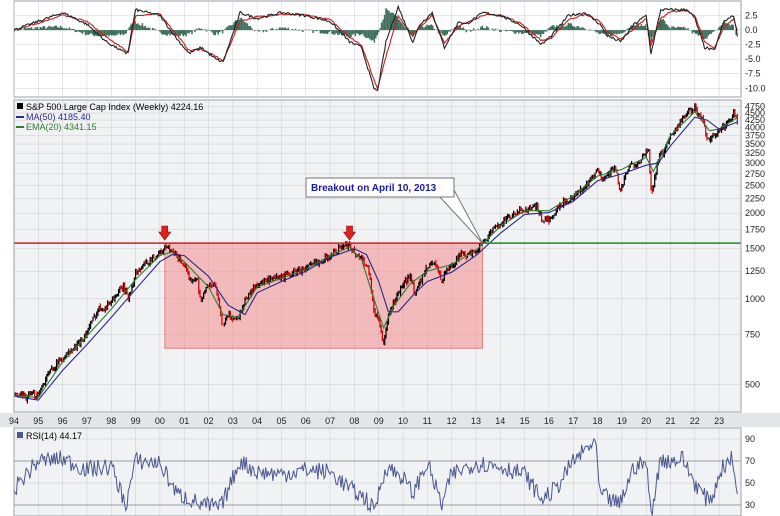  I want to click on date-axis-strip, so click(390, 420).